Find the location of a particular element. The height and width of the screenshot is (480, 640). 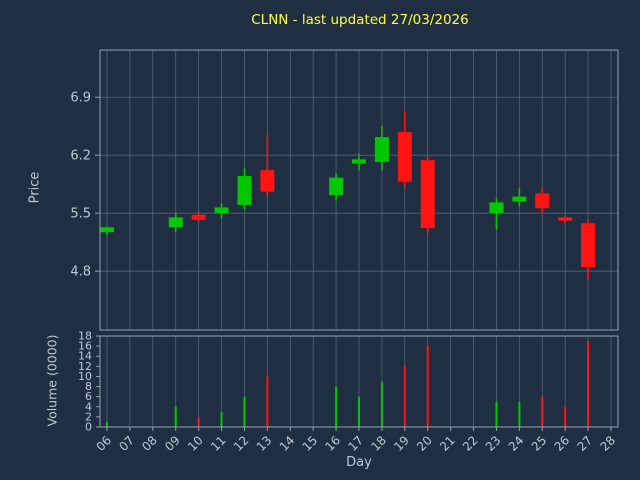

svg-text: 22 is located at coordinates (470, 443).